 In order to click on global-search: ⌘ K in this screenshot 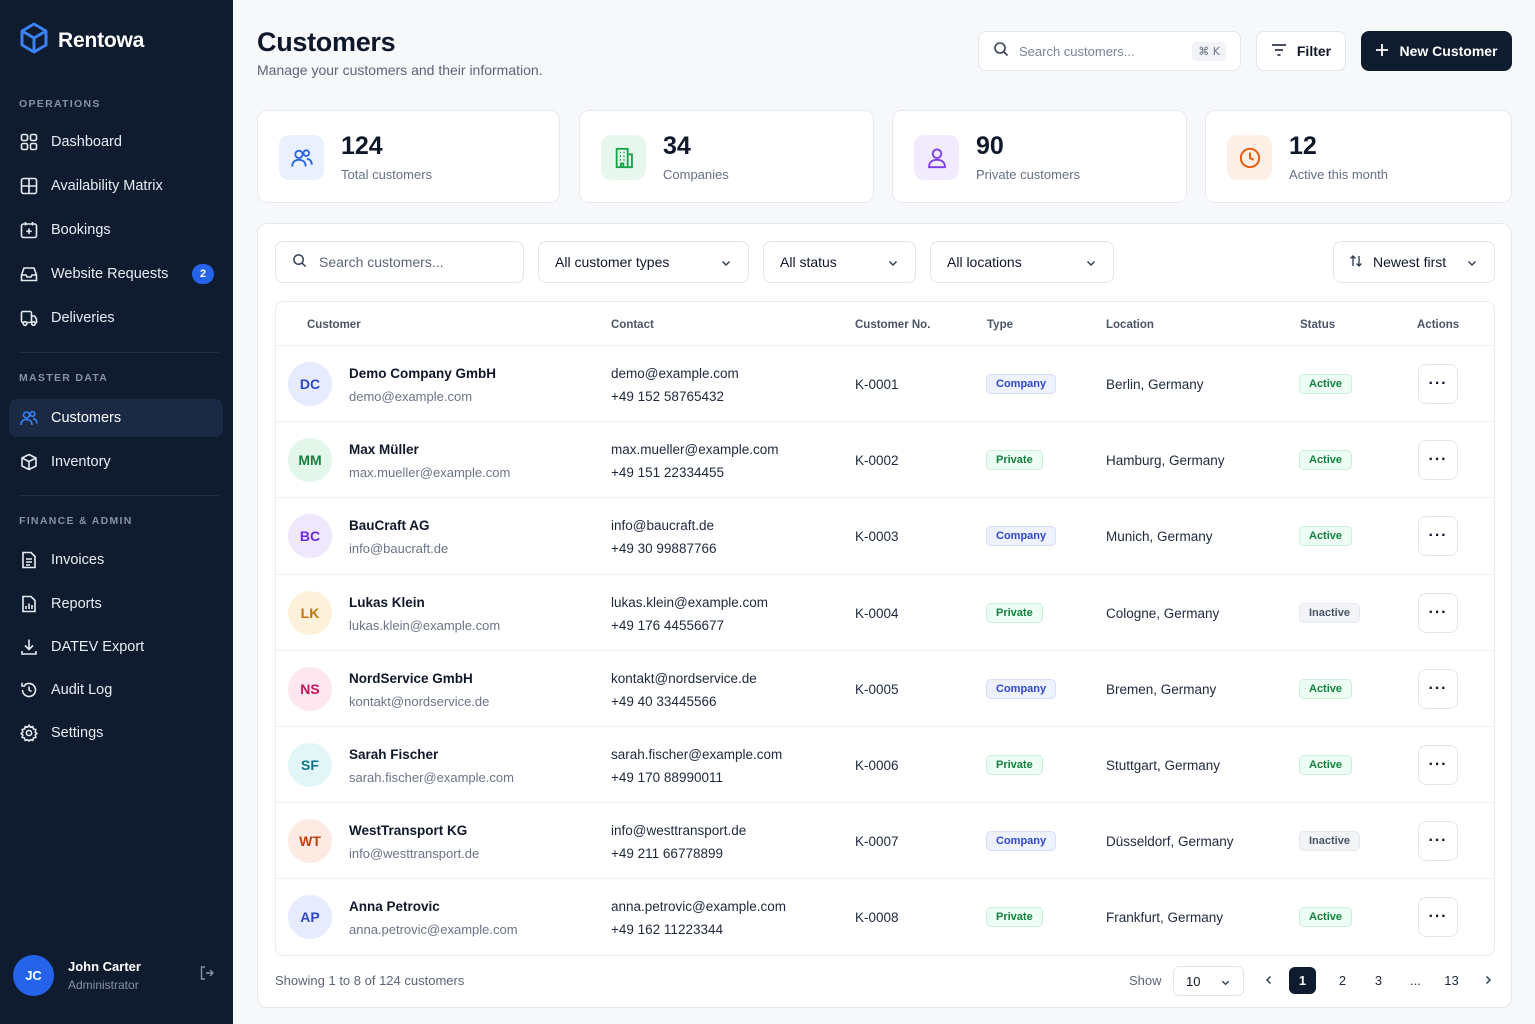, I will do `click(1109, 51)`.